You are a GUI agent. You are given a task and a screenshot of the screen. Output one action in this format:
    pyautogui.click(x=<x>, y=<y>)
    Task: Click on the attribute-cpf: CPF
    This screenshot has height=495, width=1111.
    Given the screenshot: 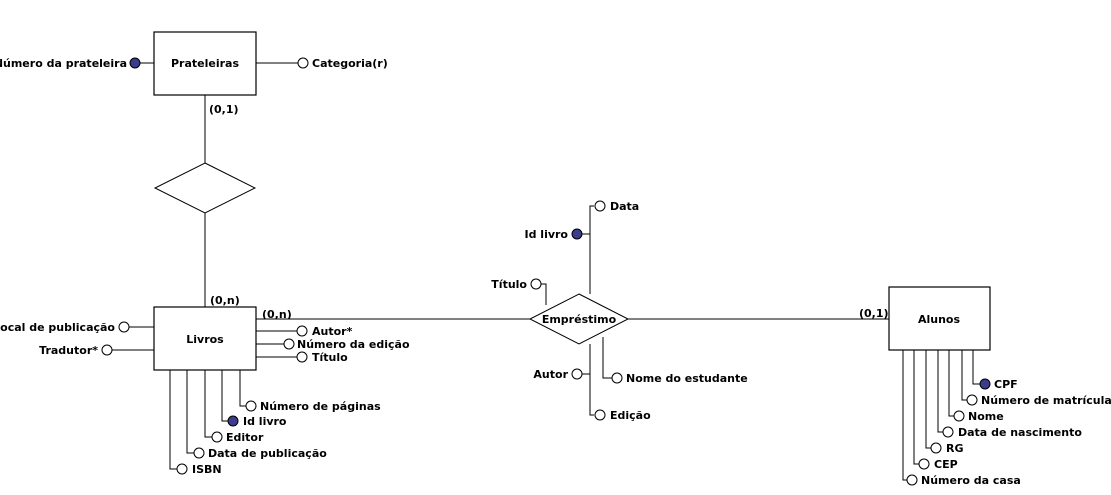 What is the action you would take?
    pyautogui.click(x=1006, y=384)
    